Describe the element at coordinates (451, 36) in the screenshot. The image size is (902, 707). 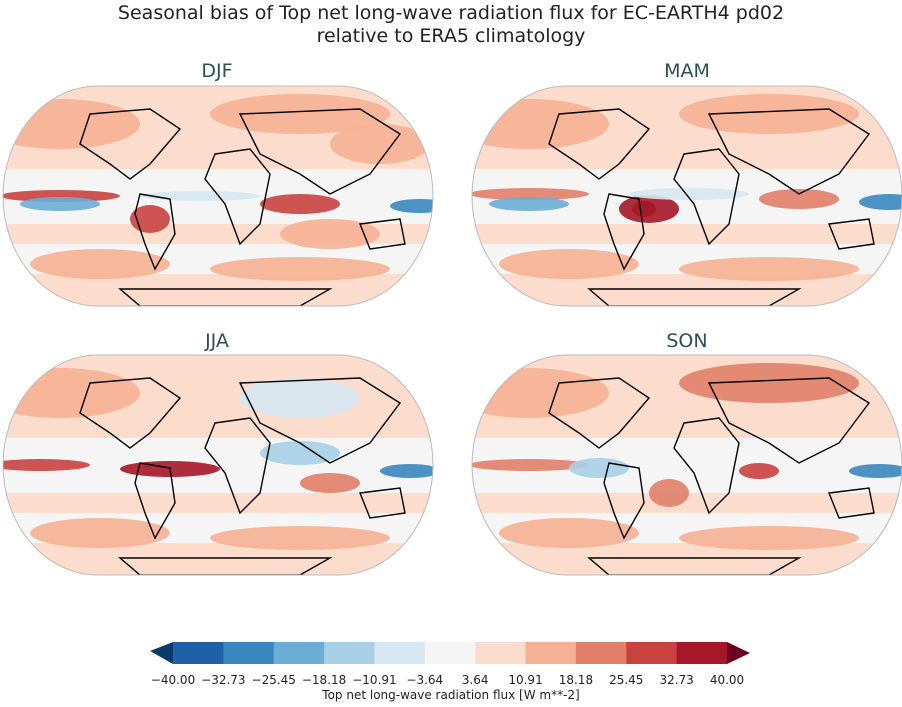
I see `title-line-2: relative to ERA5 climatology` at that location.